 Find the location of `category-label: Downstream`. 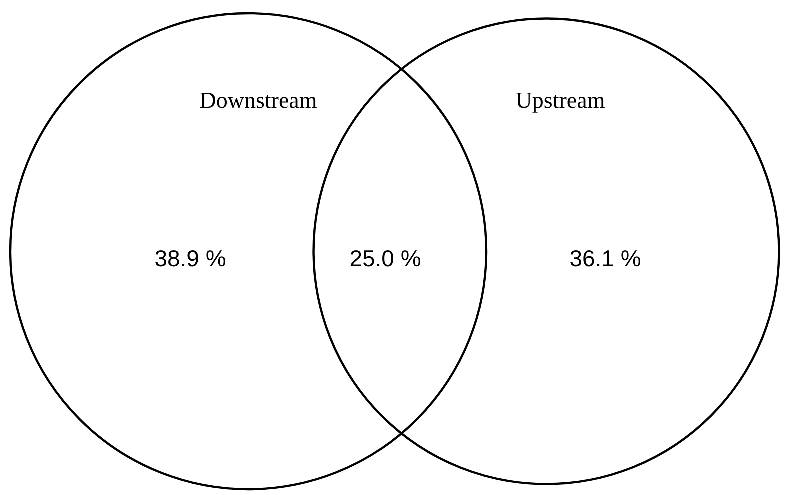

category-label: Downstream is located at coordinates (259, 100).